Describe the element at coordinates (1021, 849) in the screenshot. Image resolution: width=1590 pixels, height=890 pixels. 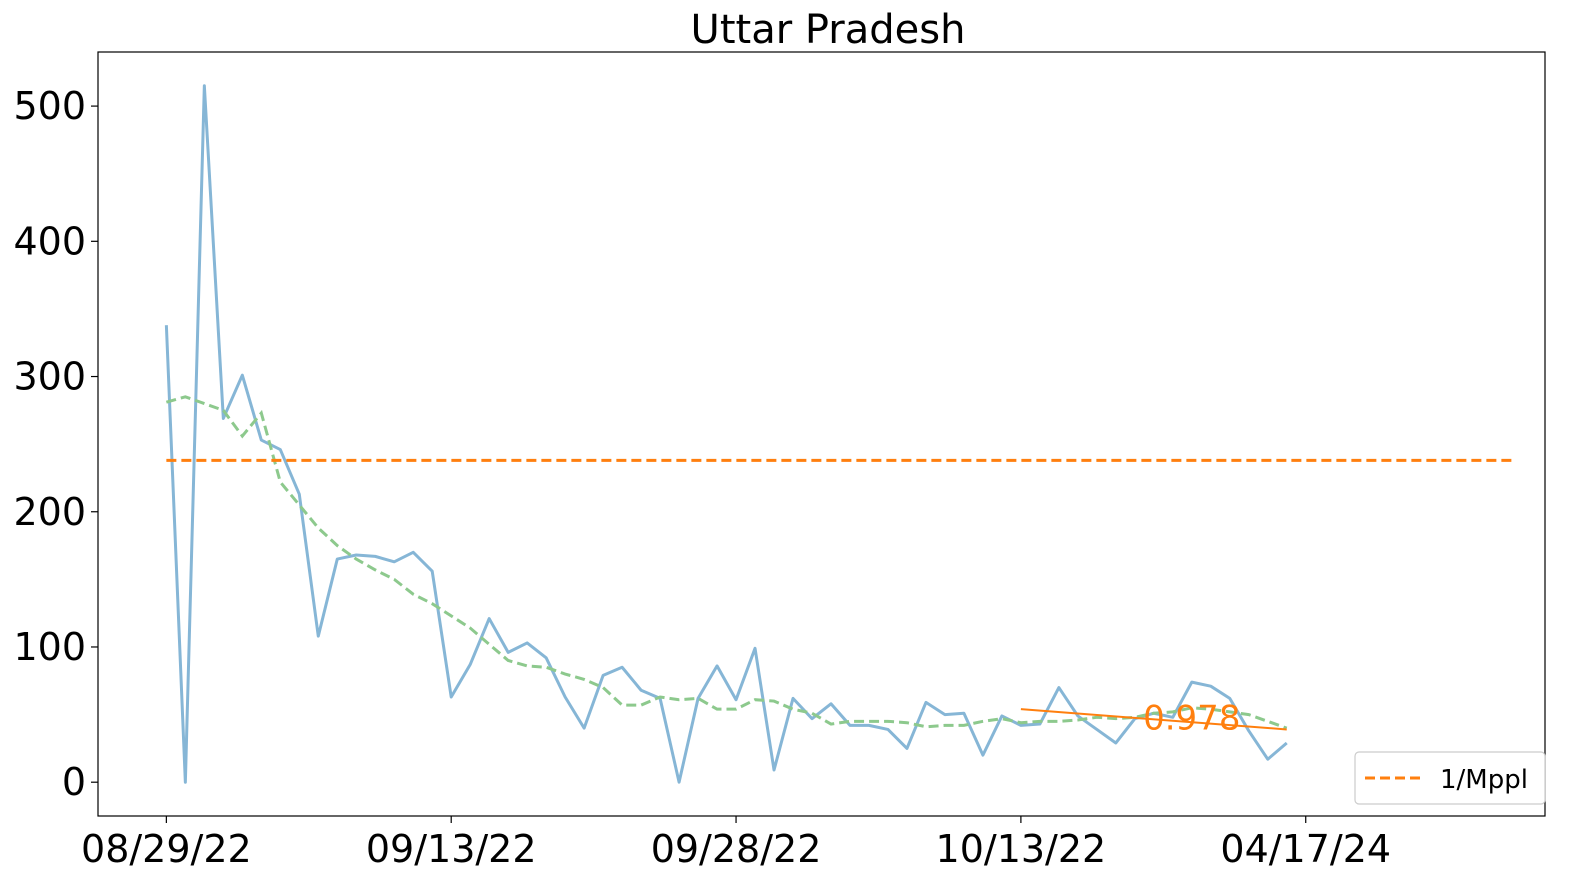
I see `x-tick-label: 10/13/22` at that location.